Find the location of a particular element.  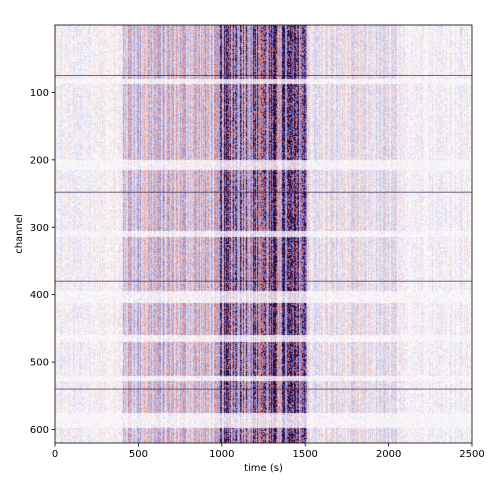

y-tick-label: 400 is located at coordinates (39, 295).